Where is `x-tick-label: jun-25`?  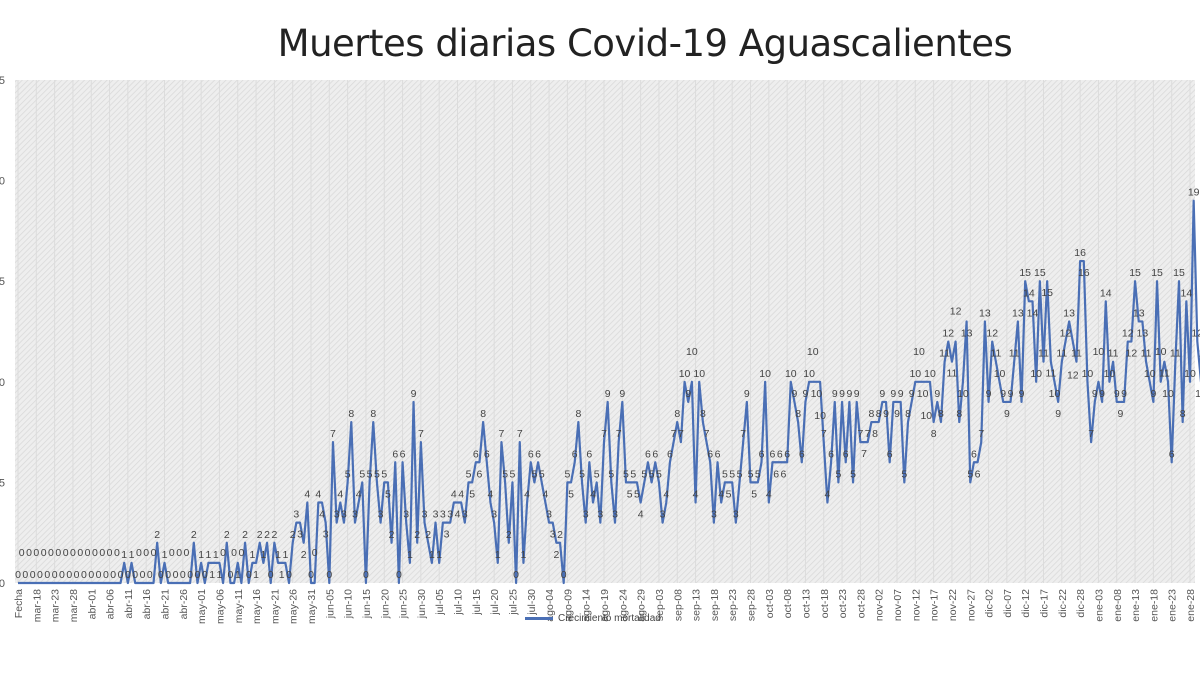
x-tick-label: jun-25 is located at coordinates (404, 604).